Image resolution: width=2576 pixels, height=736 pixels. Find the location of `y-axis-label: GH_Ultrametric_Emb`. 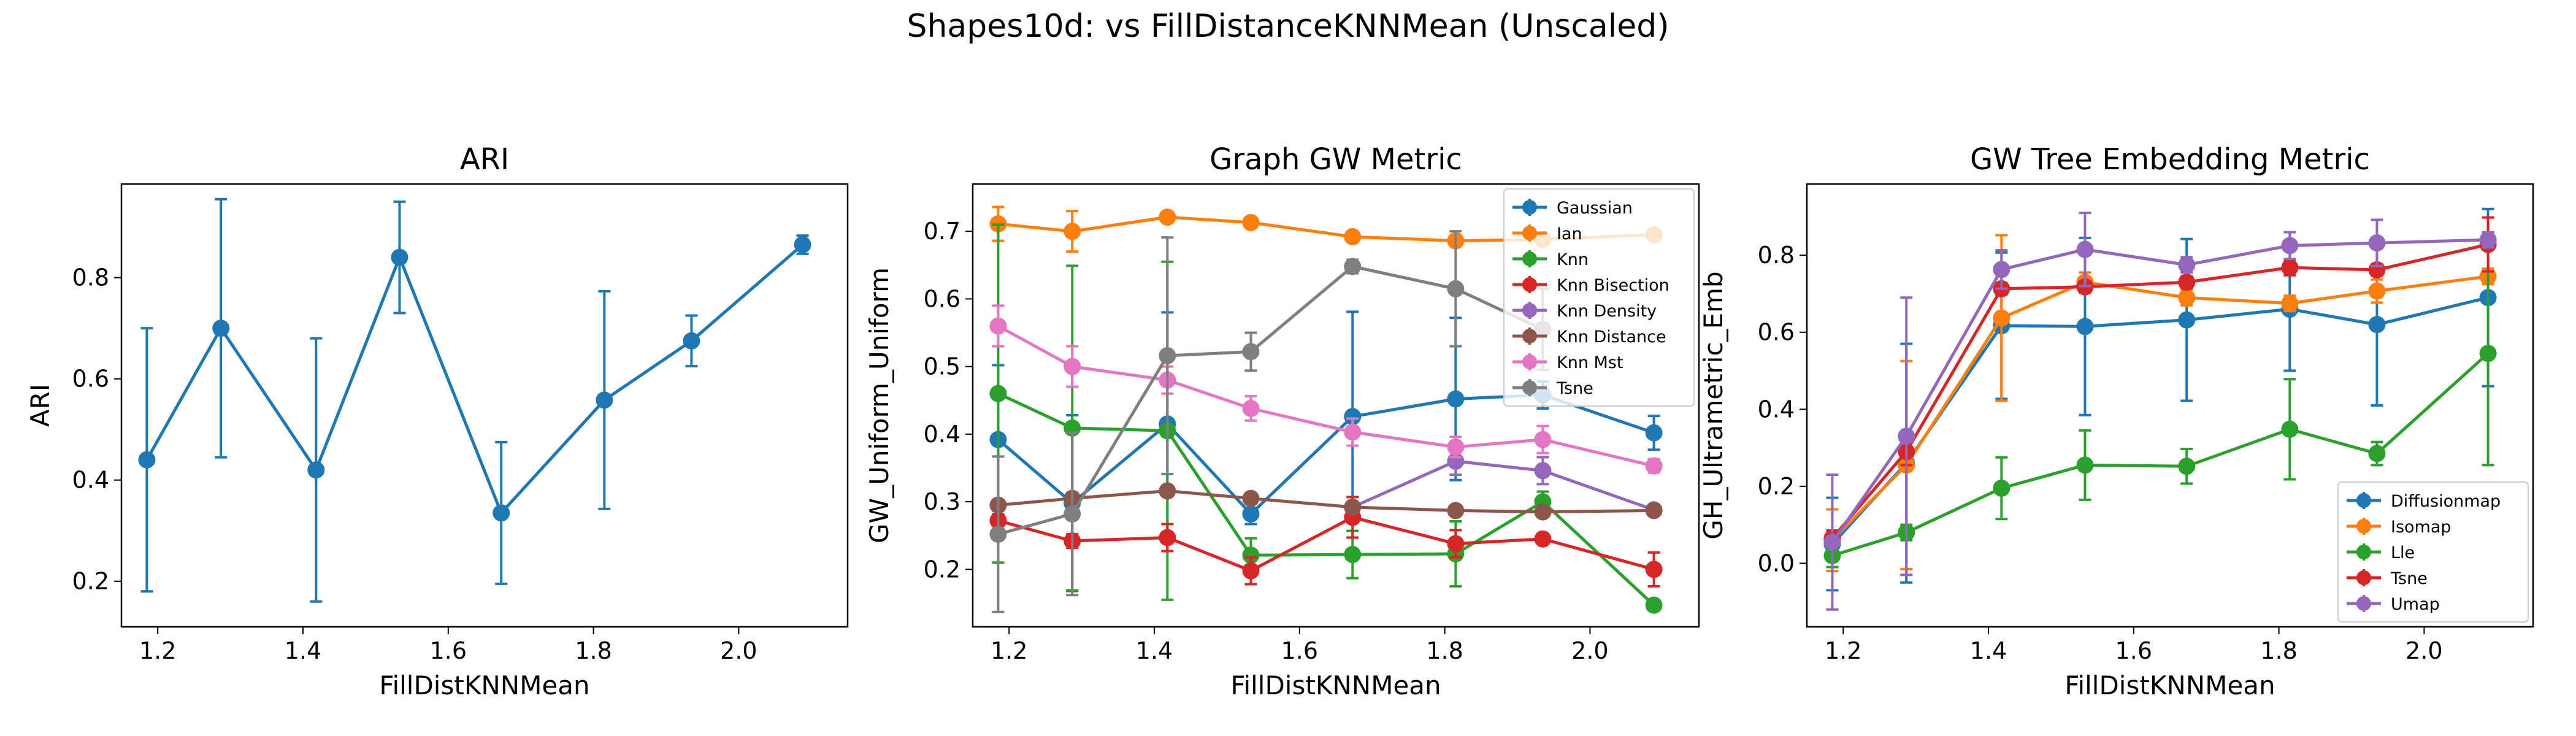

y-axis-label: GH_Ultrametric_Emb is located at coordinates (1713, 405).